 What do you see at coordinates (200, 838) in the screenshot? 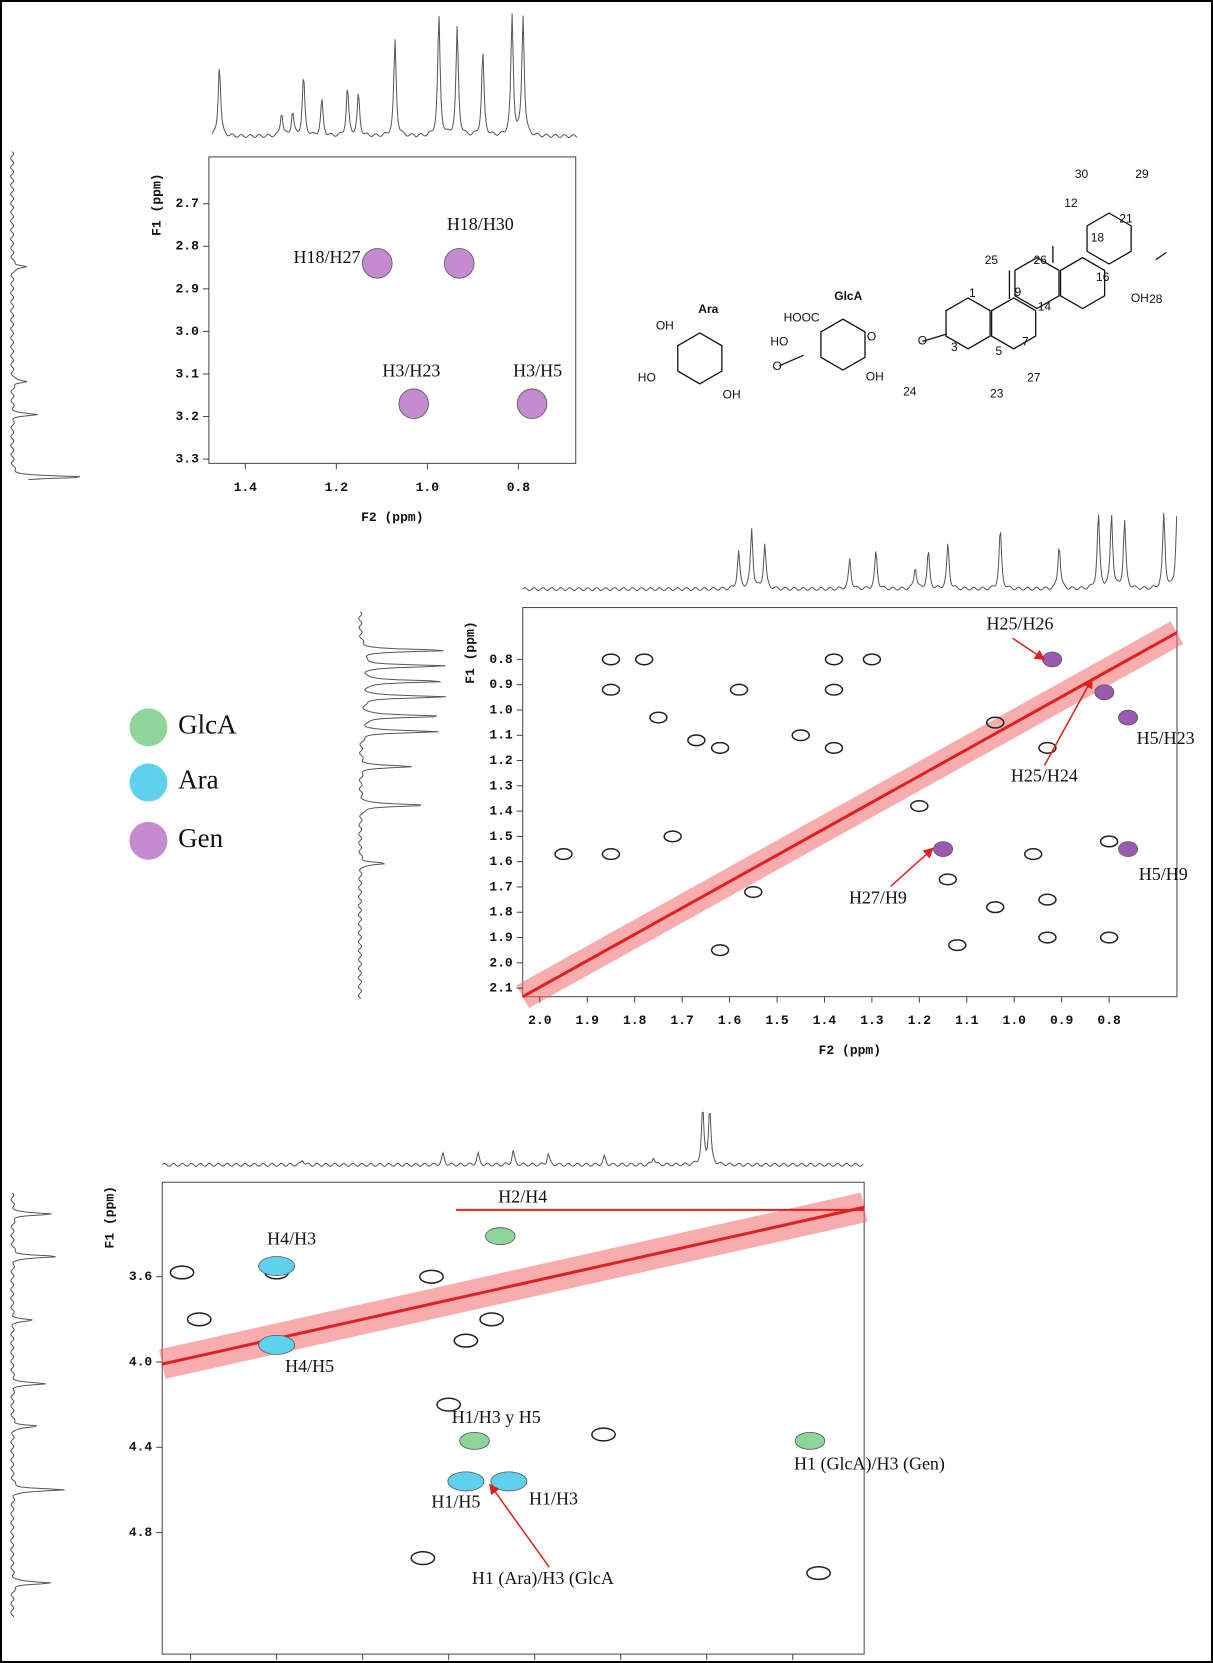
I see `legend-label: Gen` at bounding box center [200, 838].